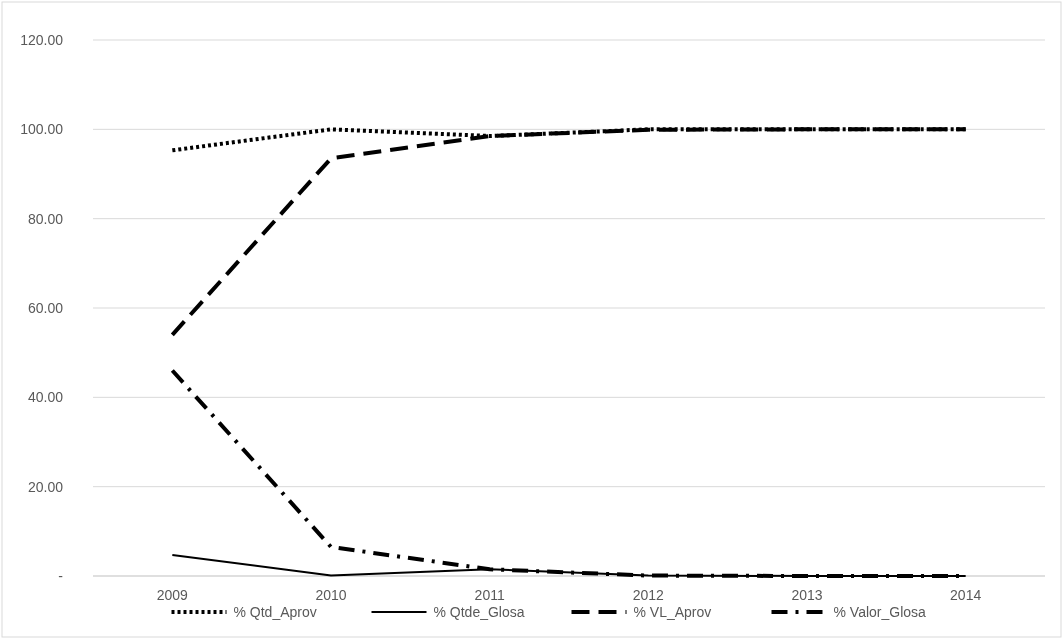 The height and width of the screenshot is (639, 1063). I want to click on y-tick-label: 120.00, so click(42, 39).